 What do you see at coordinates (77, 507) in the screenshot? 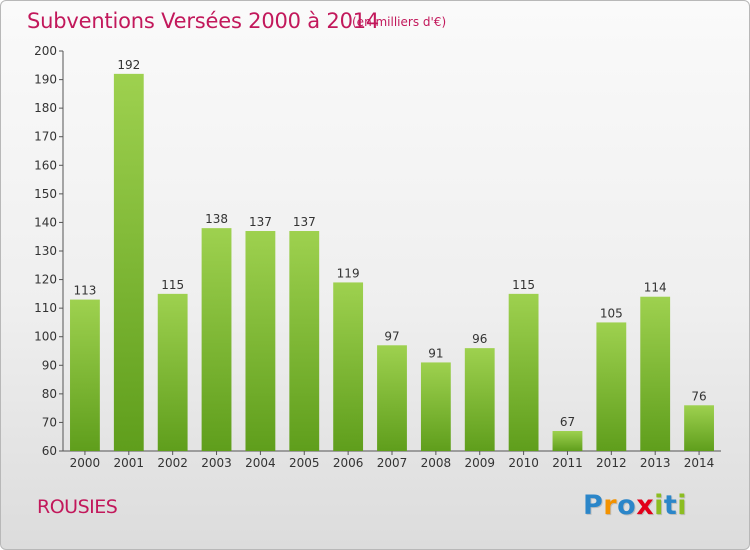
I see `commune-label: ROUSIES` at bounding box center [77, 507].